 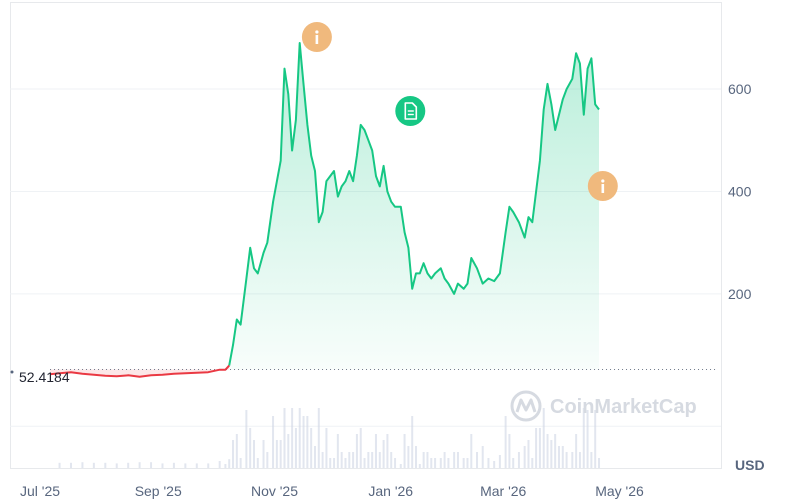 I want to click on y-tick-label: 600, so click(x=740, y=89).